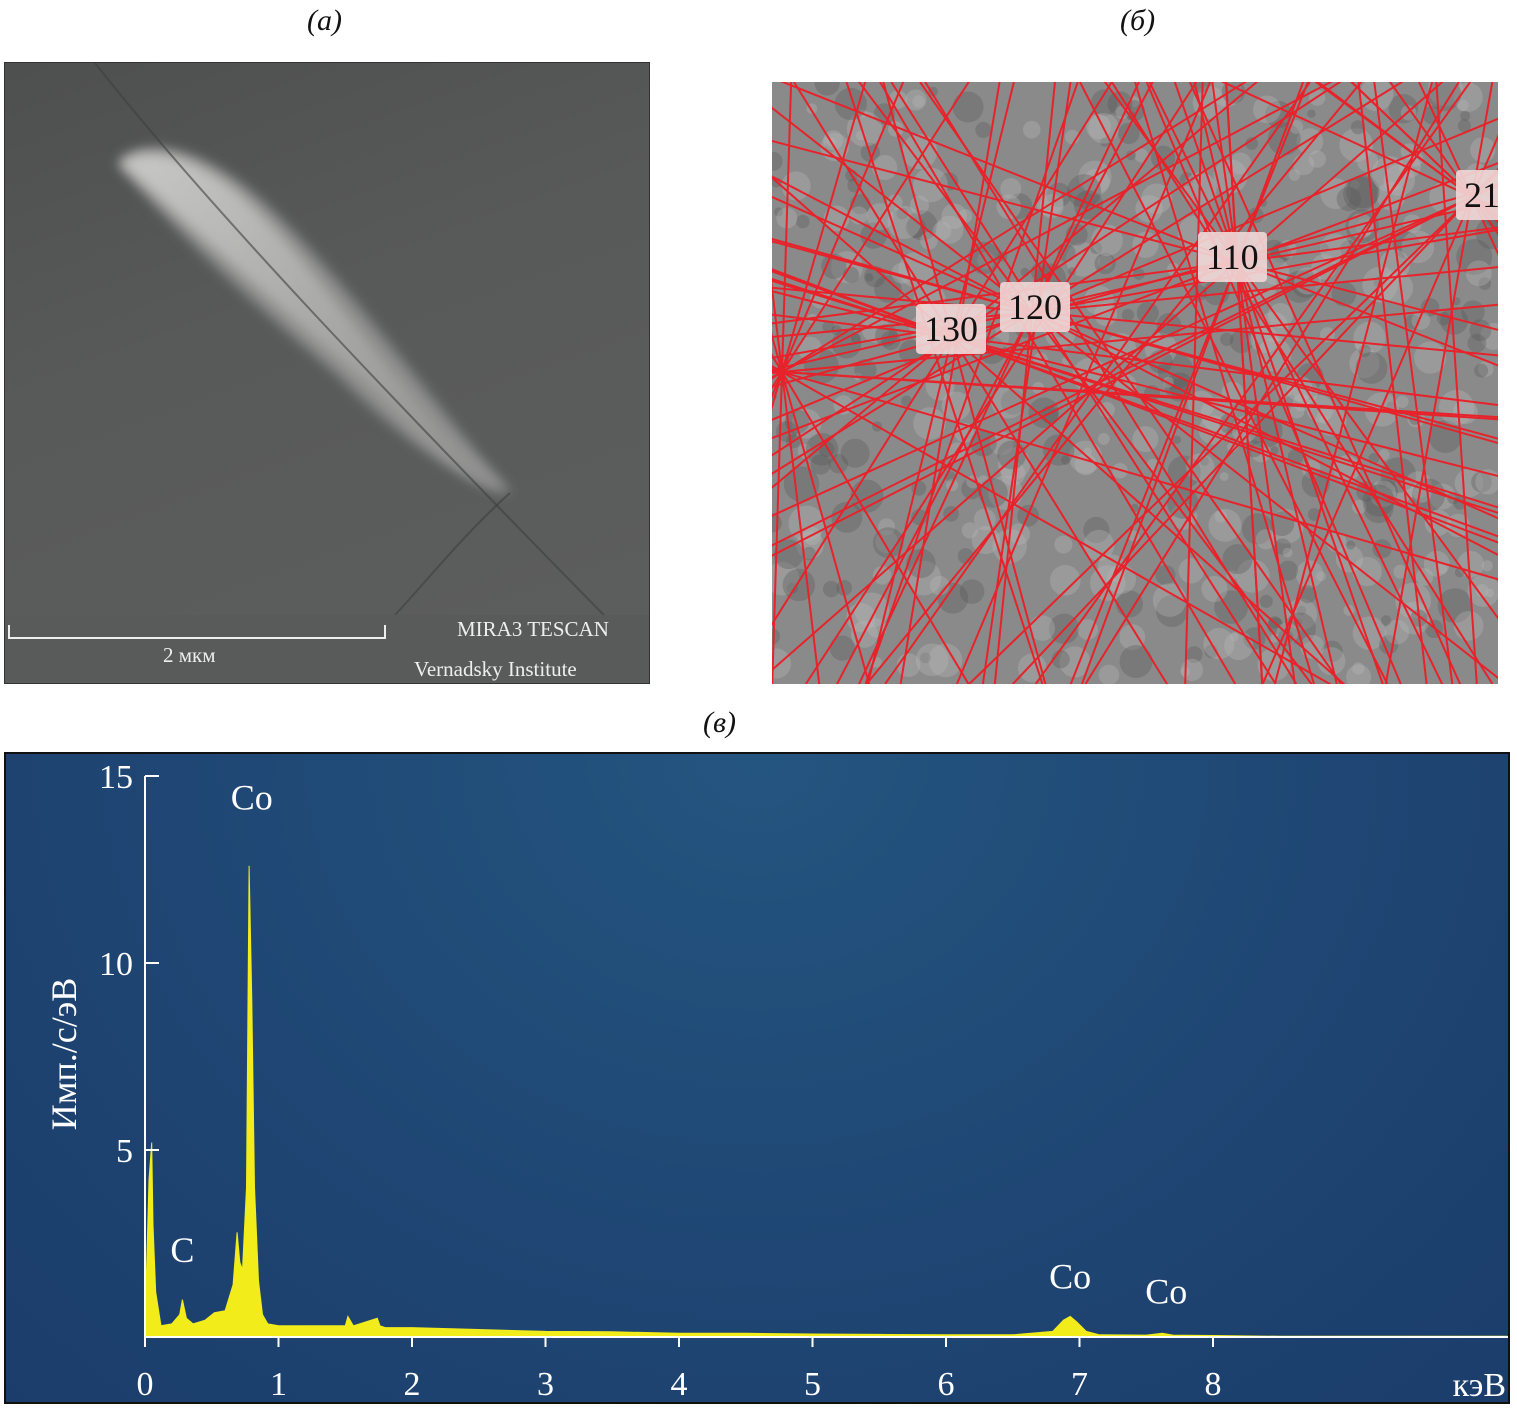  Describe the element at coordinates (278, 1384) in the screenshot. I see `x-tick-label: 1` at that location.